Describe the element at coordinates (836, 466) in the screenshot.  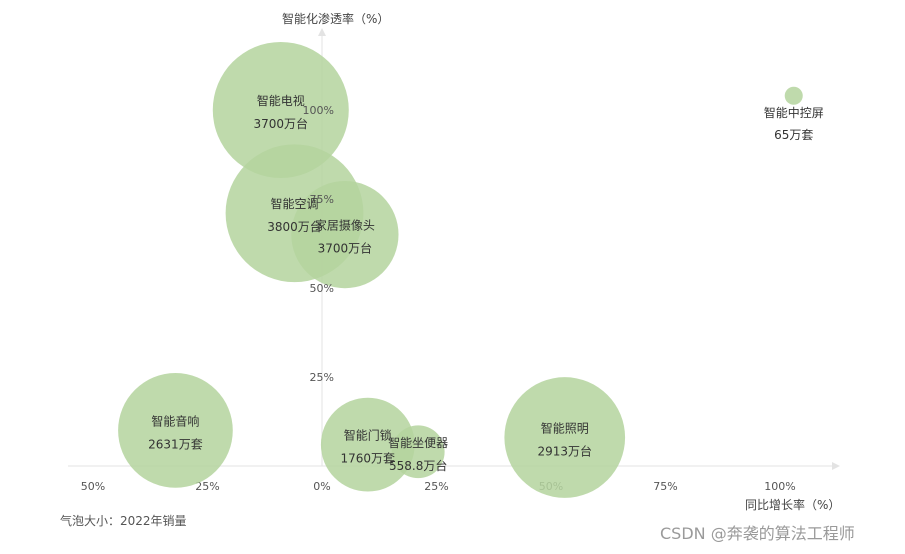
I see `x-axis-arrow` at that location.